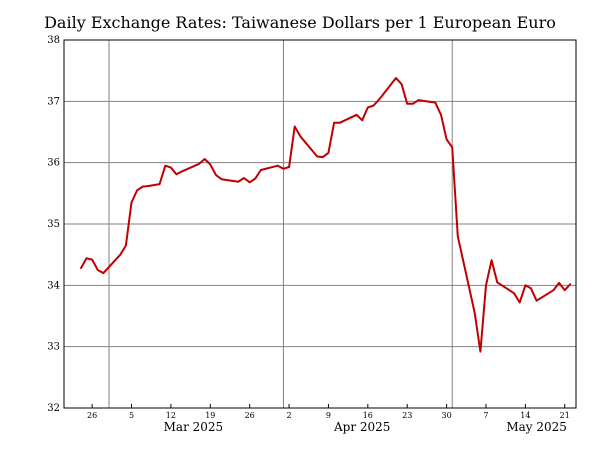 This screenshot has height=450, width=600. I want to click on x-tick-label: 16, so click(368, 415).